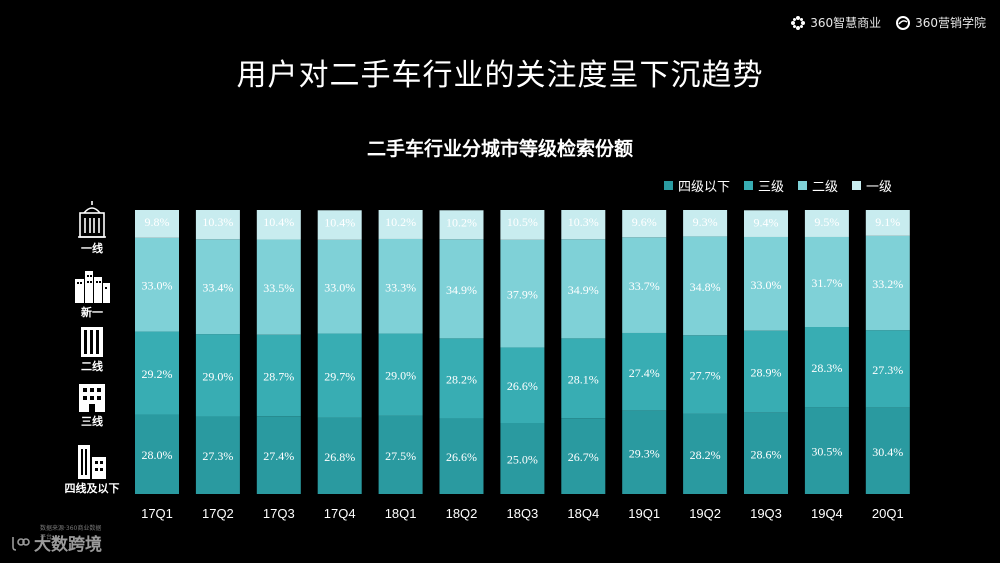 The width and height of the screenshot is (1000, 563). What do you see at coordinates (766, 222) in the screenshot?
I see `data-label-t1-19Q3: 9.4%` at bounding box center [766, 222].